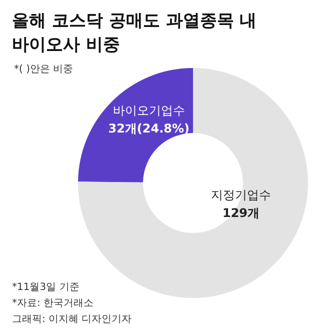 The height and width of the screenshot is (332, 320). Describe the element at coordinates (72, 319) in the screenshot. I see `annotation: 그래픽: 이지혜 디자인기자` at that location.